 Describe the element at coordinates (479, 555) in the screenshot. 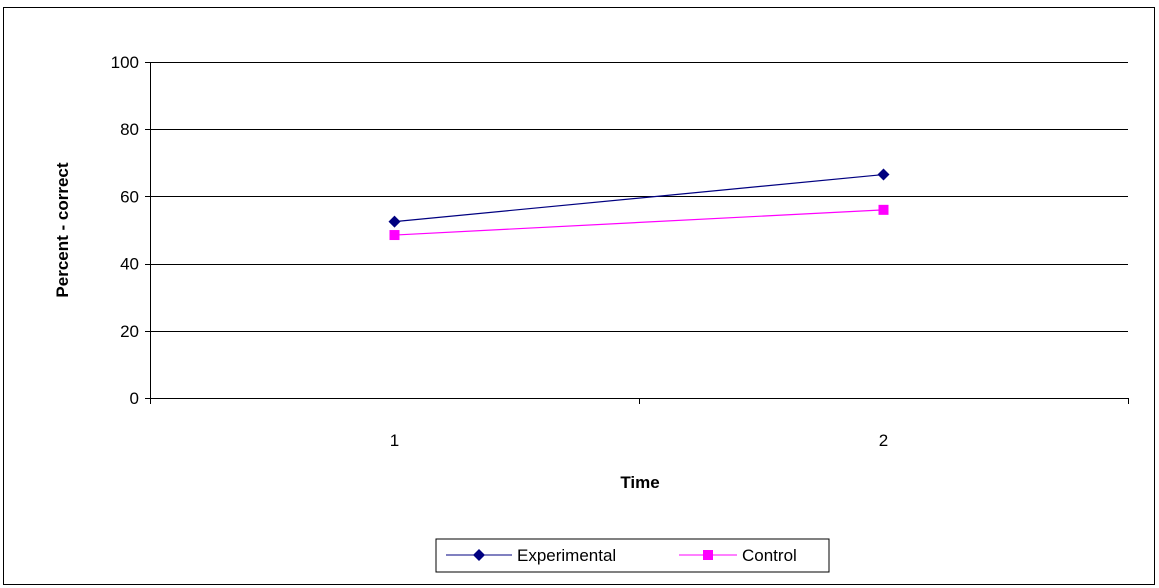

I see `legend-marker-experimental` at that location.